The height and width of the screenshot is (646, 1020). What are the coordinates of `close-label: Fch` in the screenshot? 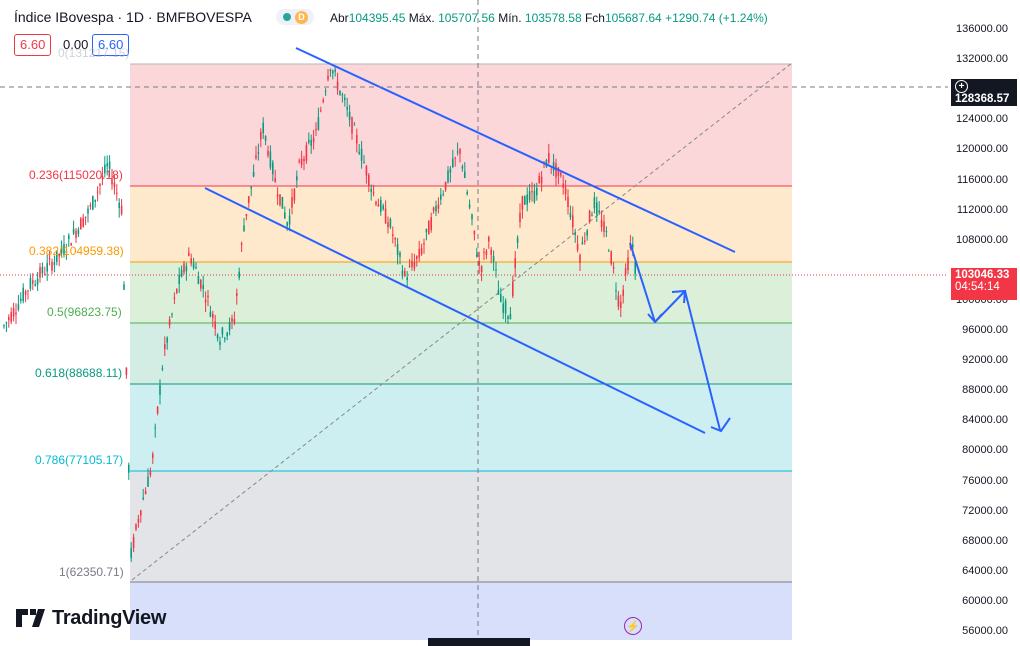 It's located at (594, 18).